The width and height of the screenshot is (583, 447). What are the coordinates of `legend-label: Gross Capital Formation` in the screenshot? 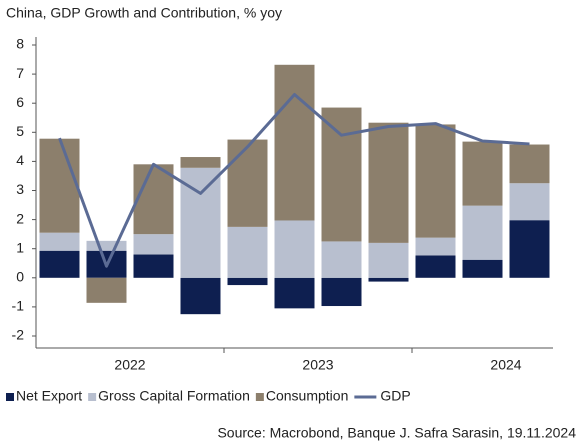 It's located at (174, 396).